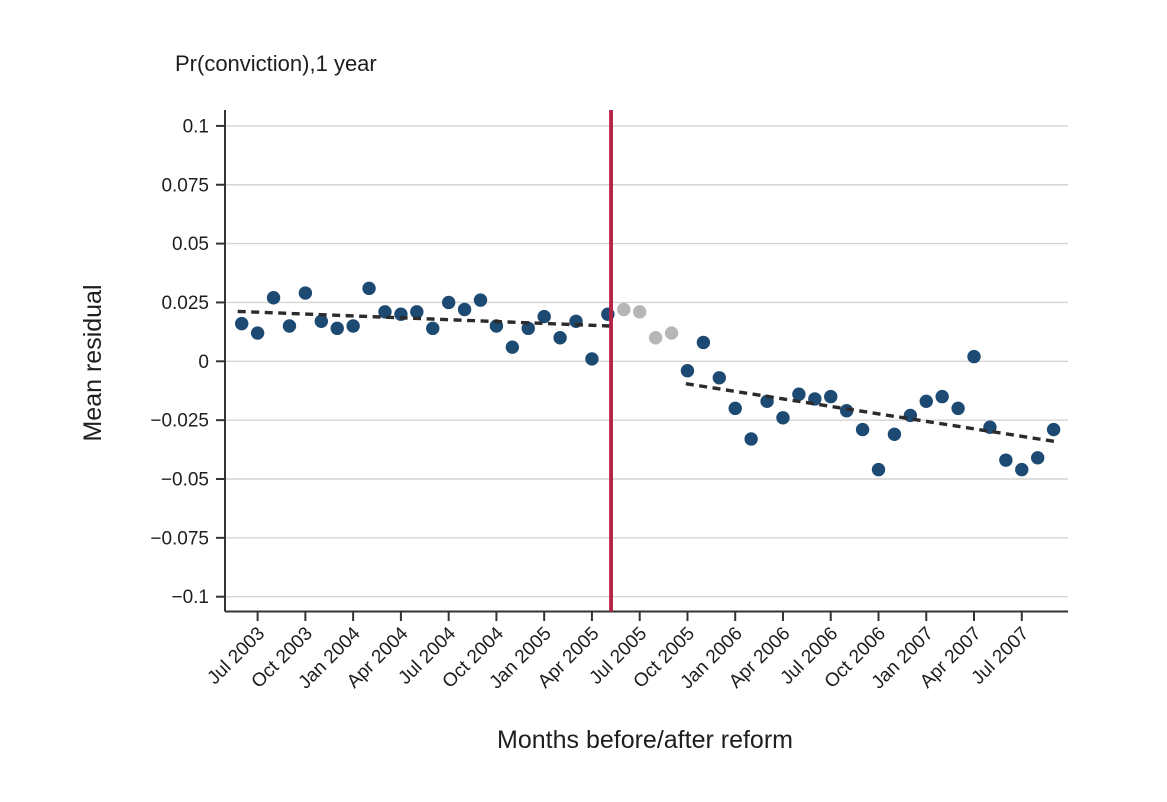  What do you see at coordinates (974, 356) in the screenshot?
I see `point-apr-2007` at bounding box center [974, 356].